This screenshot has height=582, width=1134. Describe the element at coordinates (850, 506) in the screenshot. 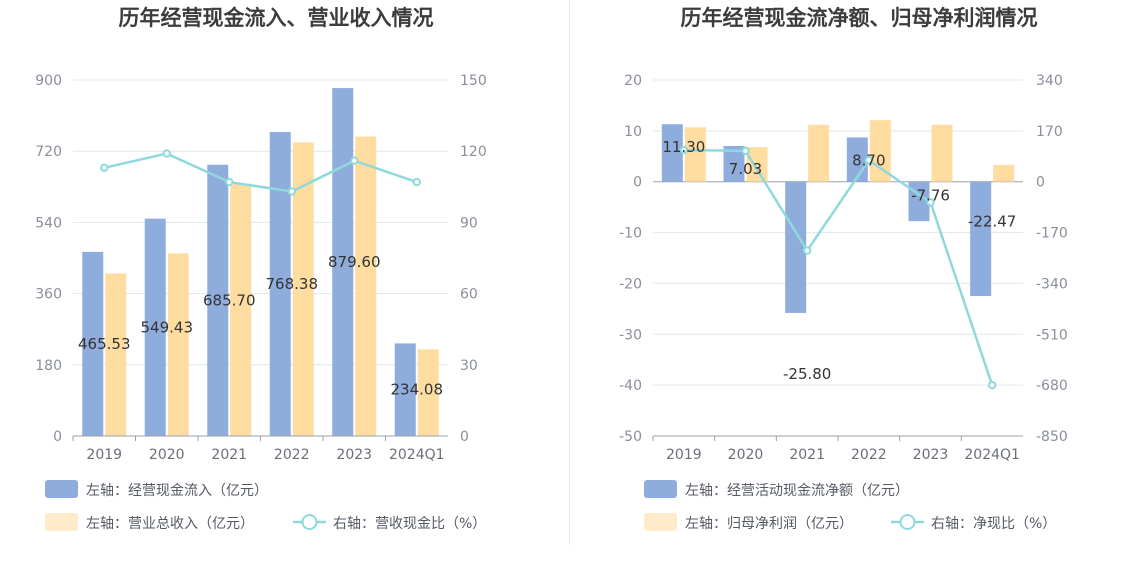

I see `chart-legend: 左轴：经营活动现金流净额（亿元） 左轴：归母净利润（亿元） 右轴：净现比（%）` at that location.